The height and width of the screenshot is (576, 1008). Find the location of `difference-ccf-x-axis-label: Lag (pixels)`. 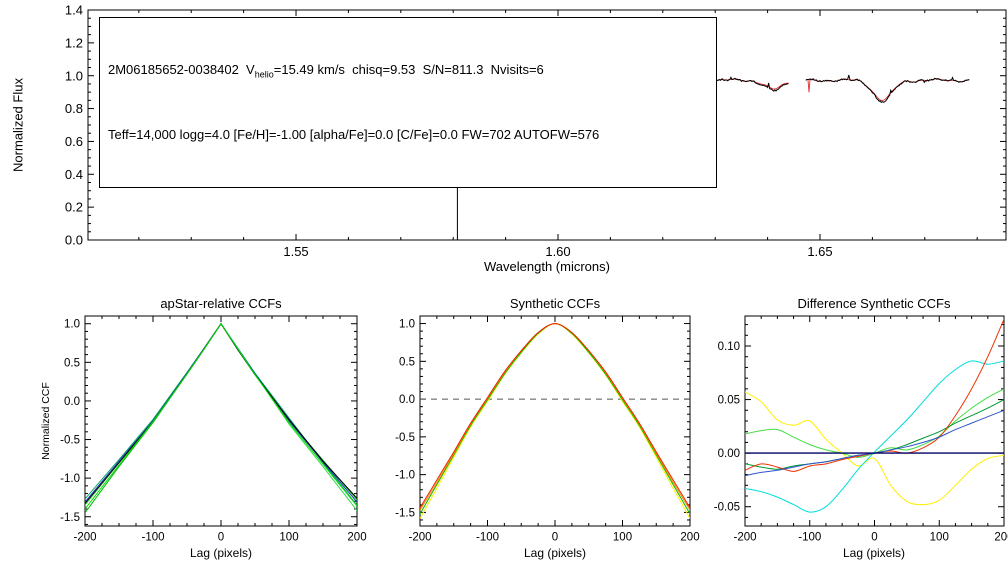

difference-ccf-x-axis-label: Lag (pixels) is located at coordinates (874, 553).